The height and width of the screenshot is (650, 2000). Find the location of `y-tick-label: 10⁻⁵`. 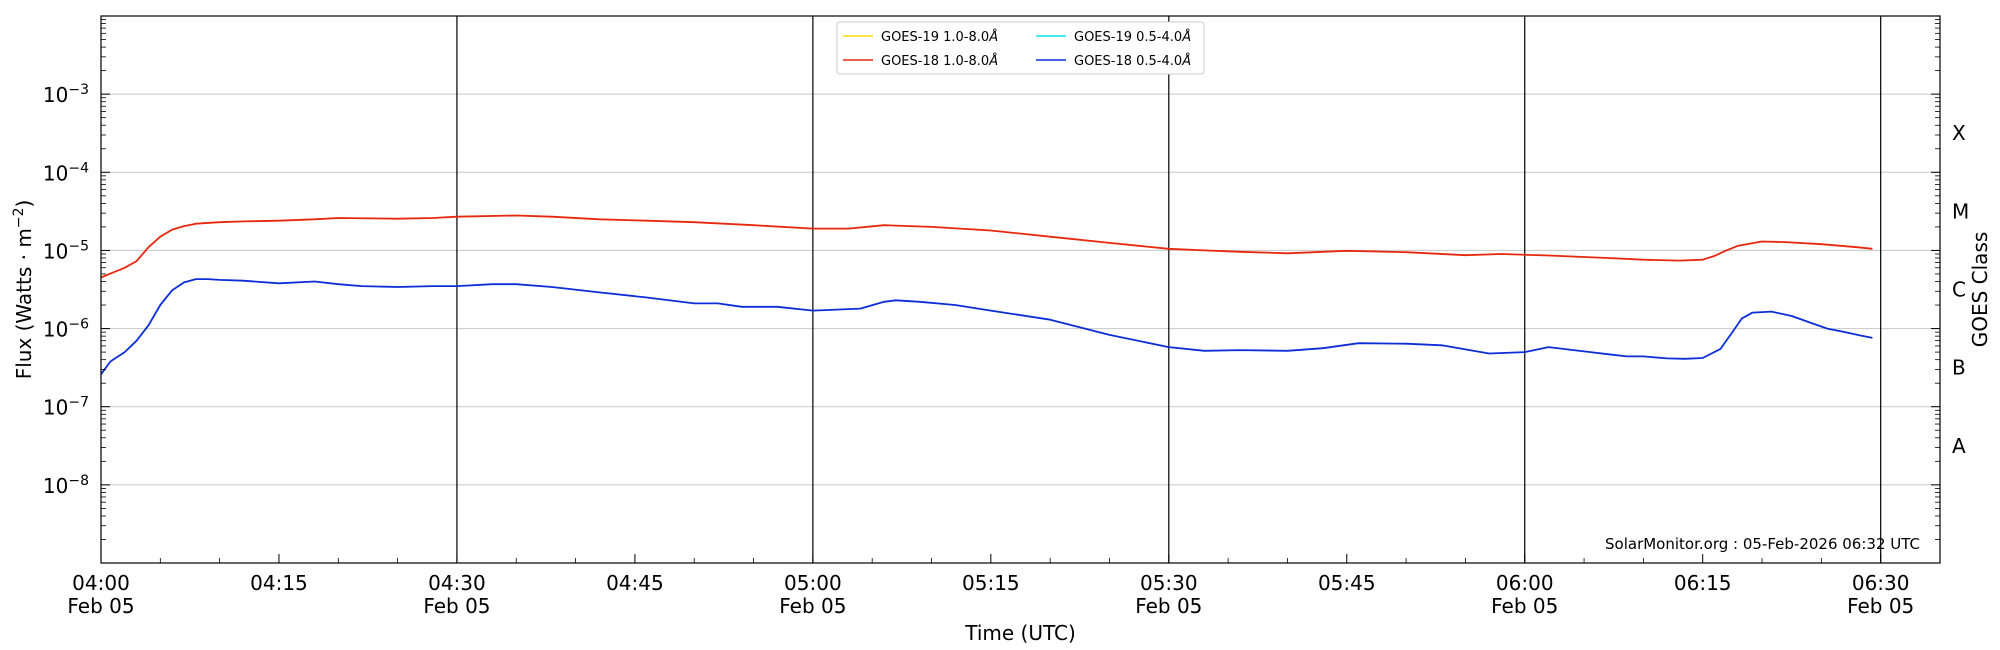

y-tick-label: 10⁻⁵ is located at coordinates (66, 250).